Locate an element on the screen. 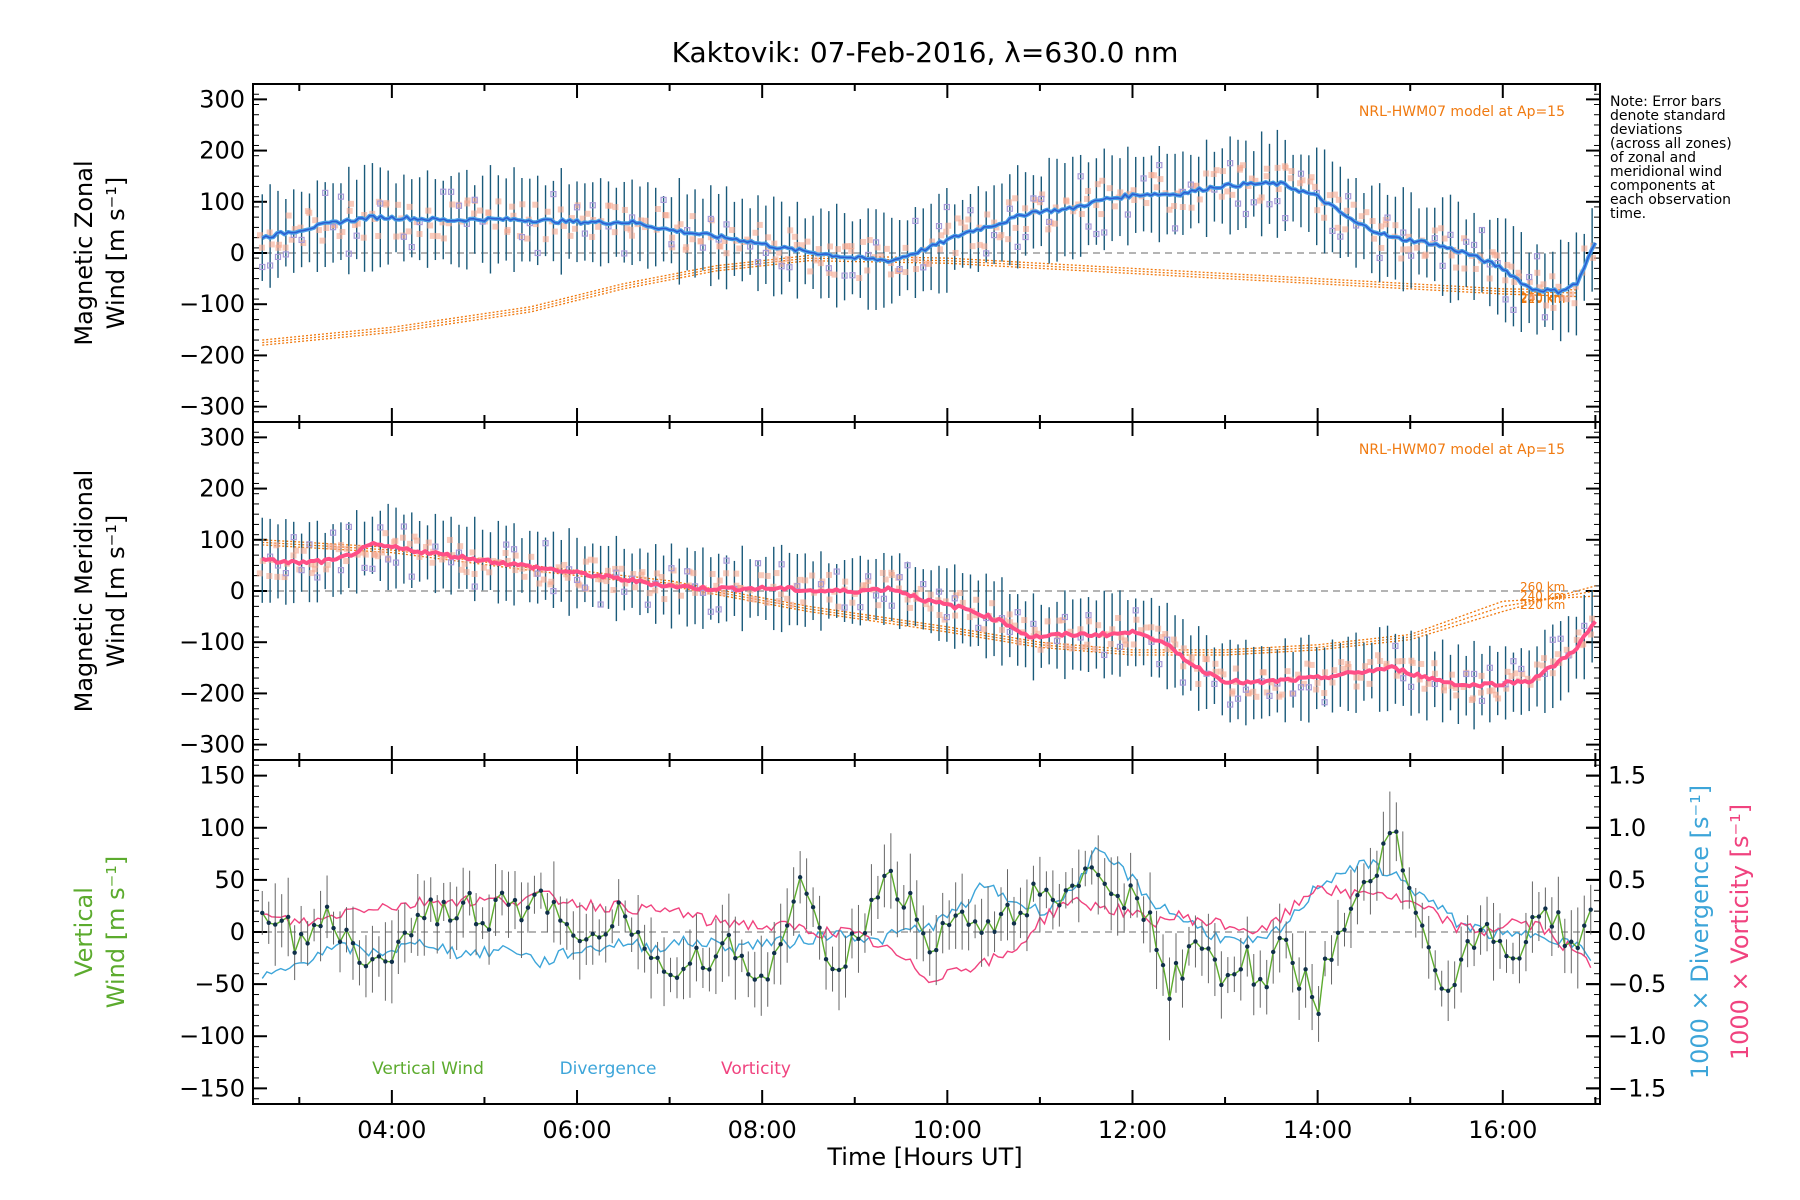  y2-tick-label: −0.5 is located at coordinates (1637, 984).